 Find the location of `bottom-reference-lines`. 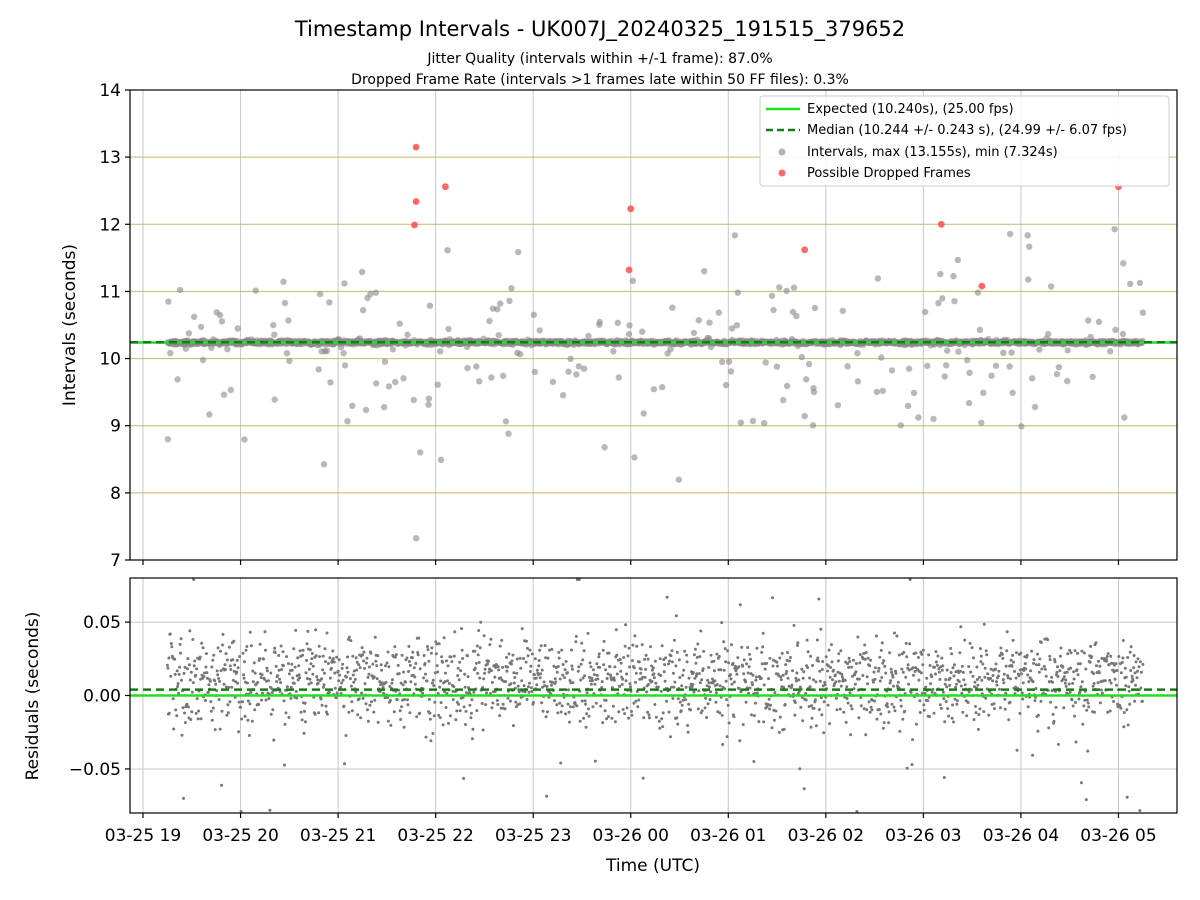

bottom-reference-lines is located at coordinates (653, 692).